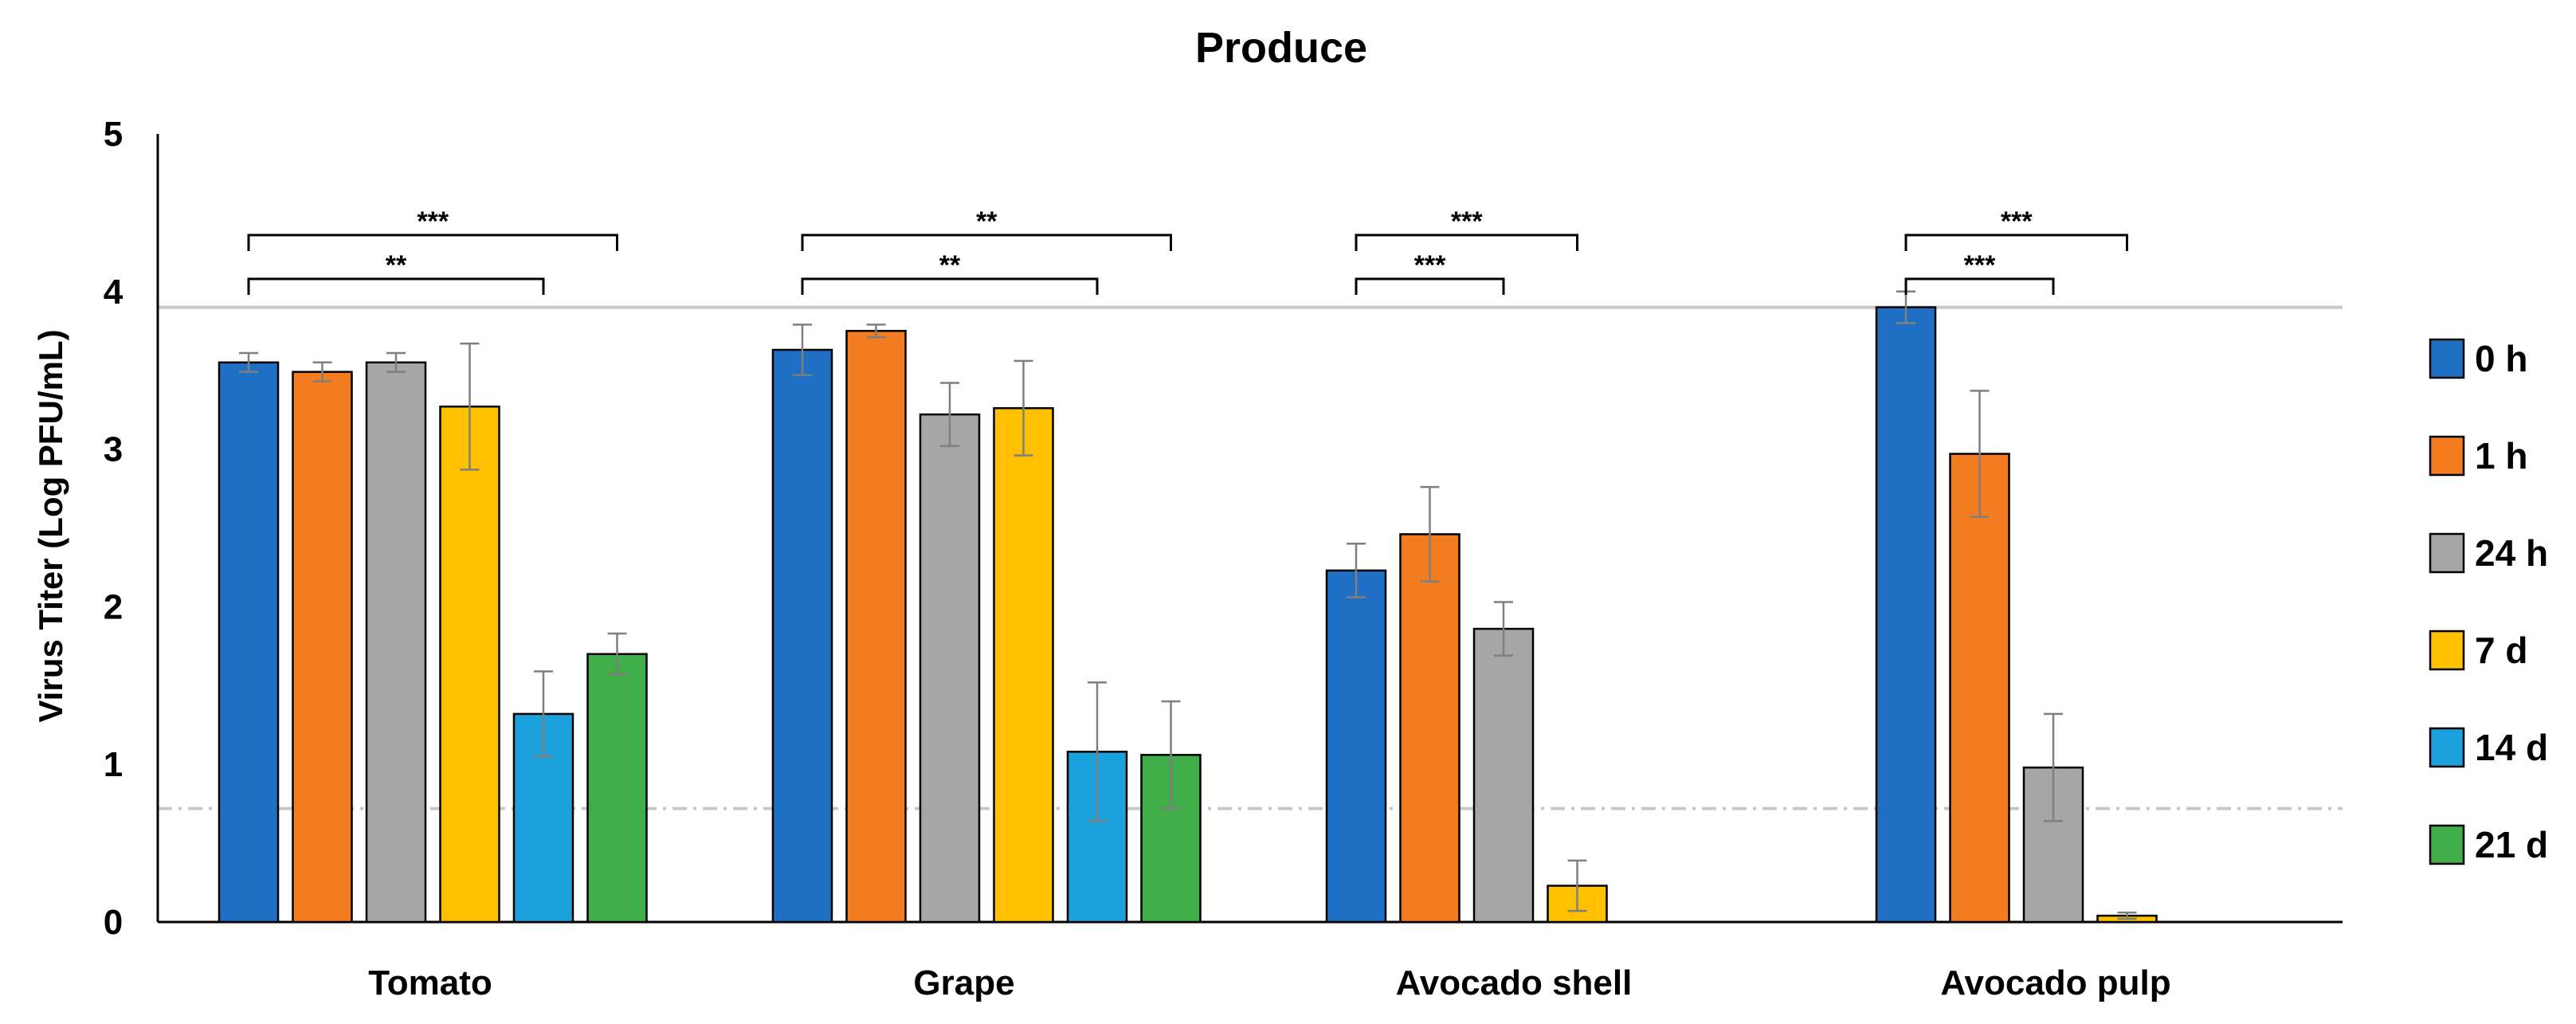 The width and height of the screenshot is (2576, 1024). I want to click on legend-item-0h: 0 h, so click(2478, 358).